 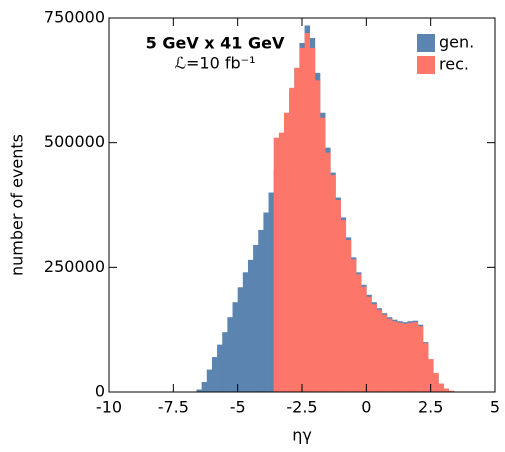 What do you see at coordinates (100, 391) in the screenshot?
I see `y-tick-label: 0` at bounding box center [100, 391].